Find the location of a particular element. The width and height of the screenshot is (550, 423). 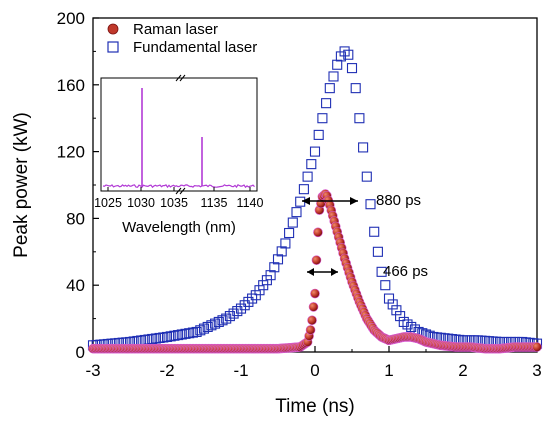

y-tick-label: 200 is located at coordinates (71, 18).